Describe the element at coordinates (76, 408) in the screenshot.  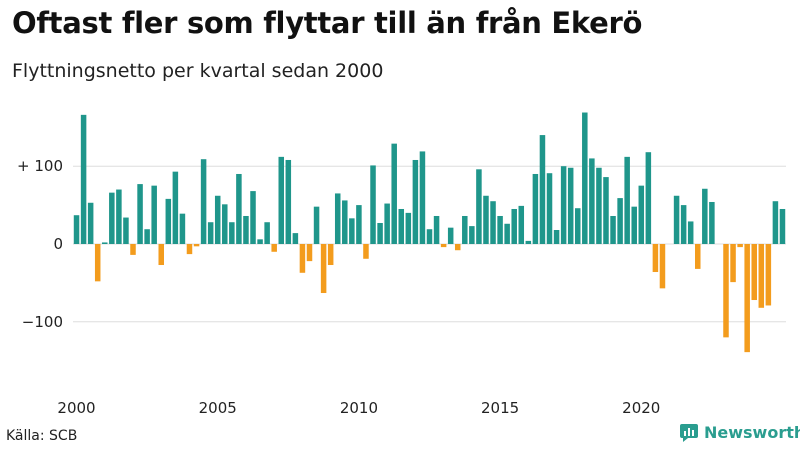
I see `x-tick-label: 2000` at that location.